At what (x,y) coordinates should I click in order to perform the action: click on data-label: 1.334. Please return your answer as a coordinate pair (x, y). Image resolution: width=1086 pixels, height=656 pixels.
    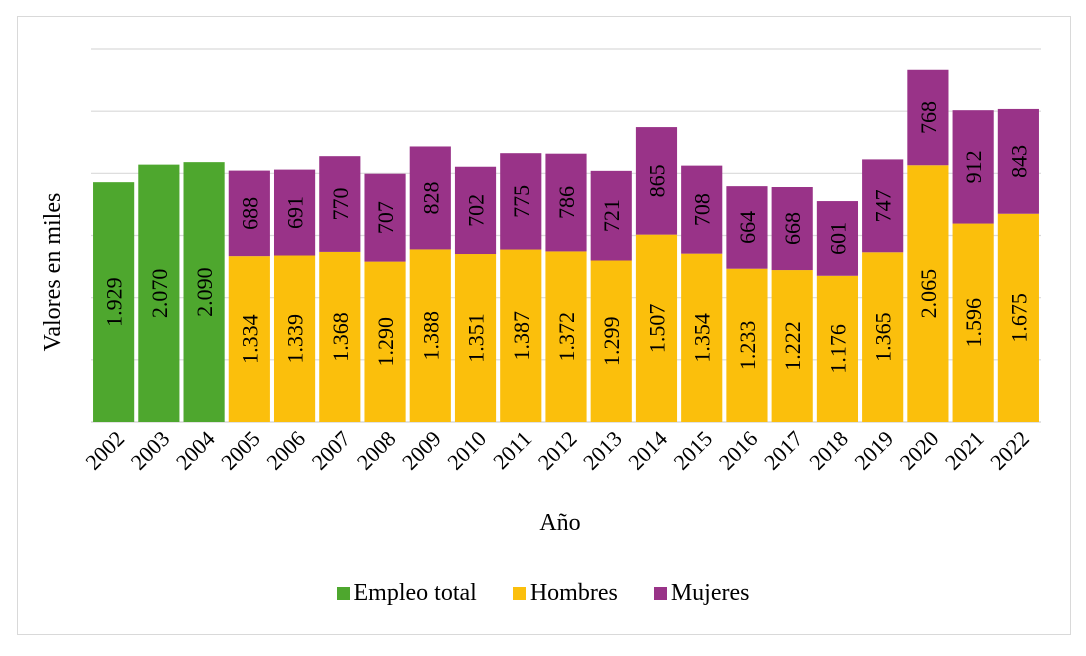
    Looking at the image, I should click on (249, 339).